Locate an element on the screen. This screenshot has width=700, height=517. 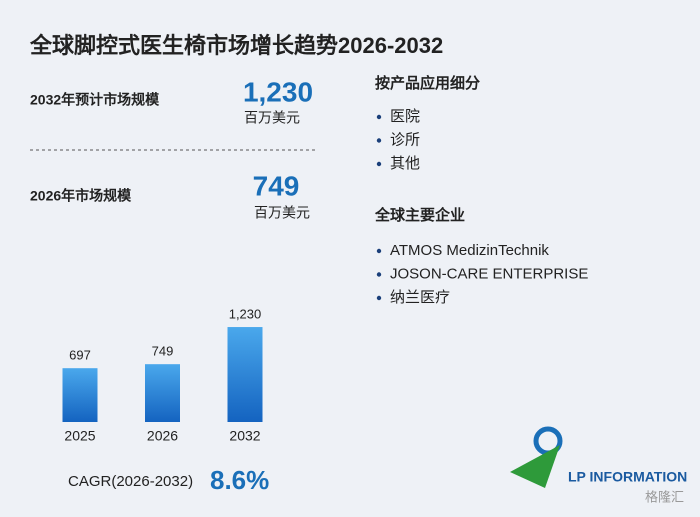
cagr-value: 8.6% is located at coordinates (239, 480).